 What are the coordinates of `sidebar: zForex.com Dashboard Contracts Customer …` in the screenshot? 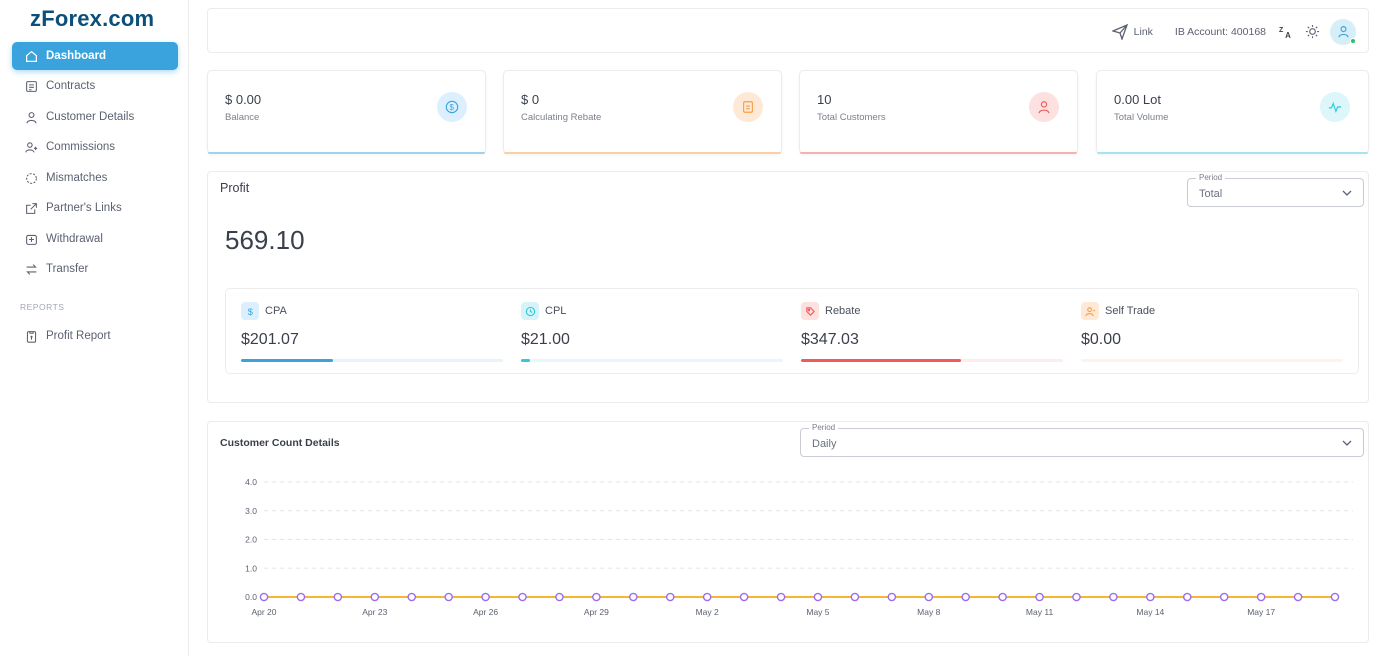 It's located at (94, 328).